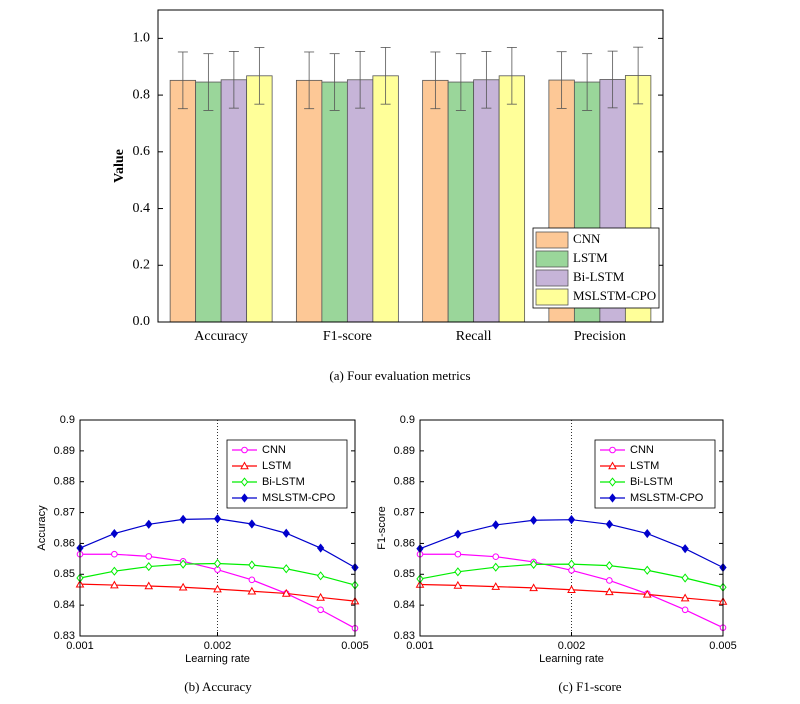  Describe the element at coordinates (64, 636) in the screenshot. I see `y-tick-label: 0.83` at that location.